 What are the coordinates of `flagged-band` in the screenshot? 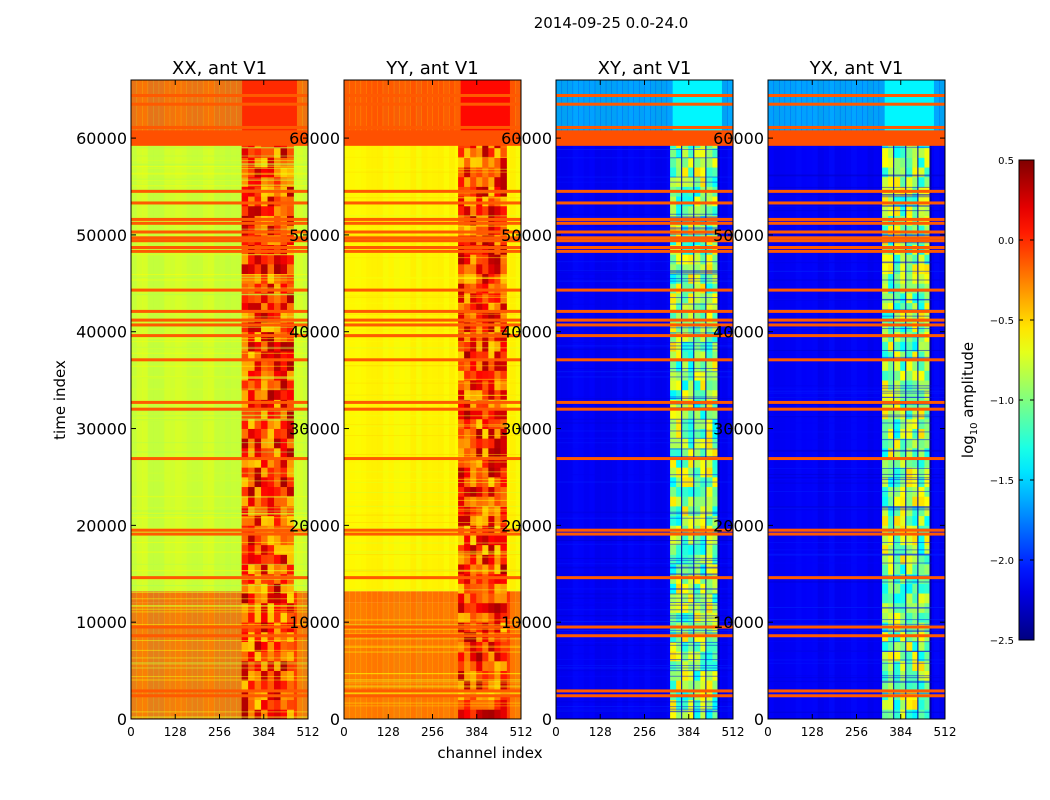 It's located at (432, 138).